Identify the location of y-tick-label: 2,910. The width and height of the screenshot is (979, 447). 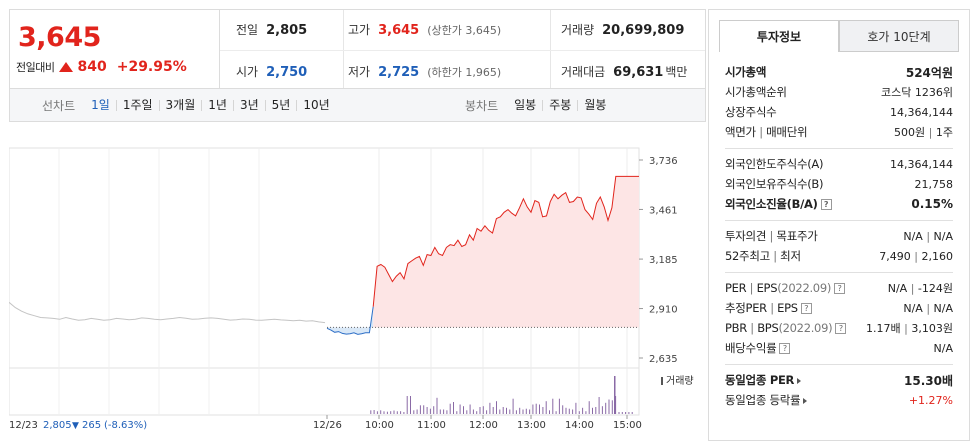
(663, 310).